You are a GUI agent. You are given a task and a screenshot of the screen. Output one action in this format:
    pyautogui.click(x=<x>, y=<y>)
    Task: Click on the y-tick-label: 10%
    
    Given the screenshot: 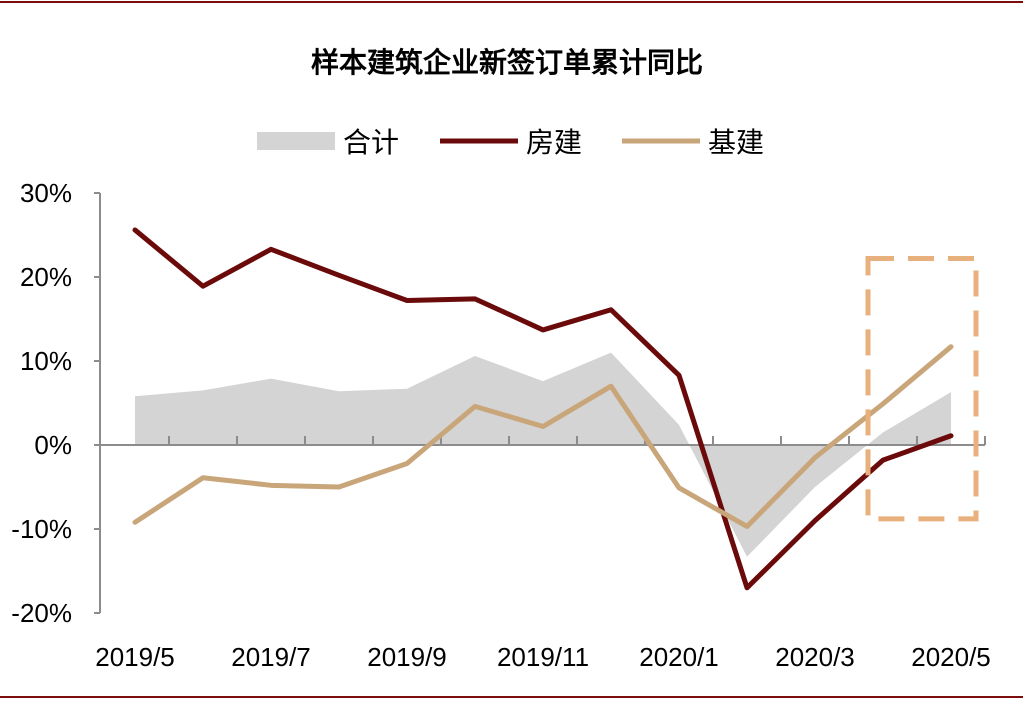 What is the action you would take?
    pyautogui.click(x=46, y=361)
    